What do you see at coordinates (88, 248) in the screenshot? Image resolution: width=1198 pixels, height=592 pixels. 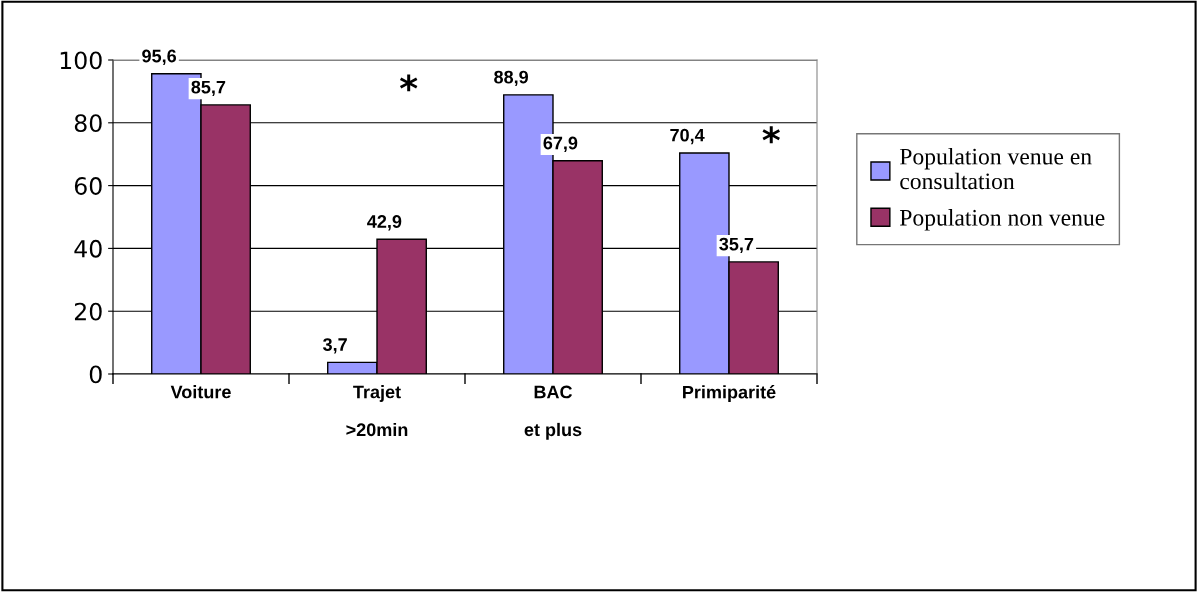 I see `y-tick-label: 40` at bounding box center [88, 248].